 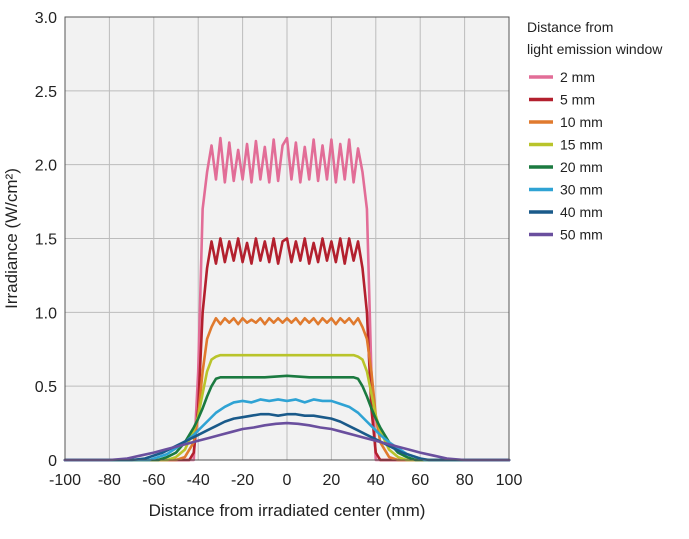 What do you see at coordinates (595, 49) in the screenshot?
I see `legend-title-line-2: light emission window` at bounding box center [595, 49].